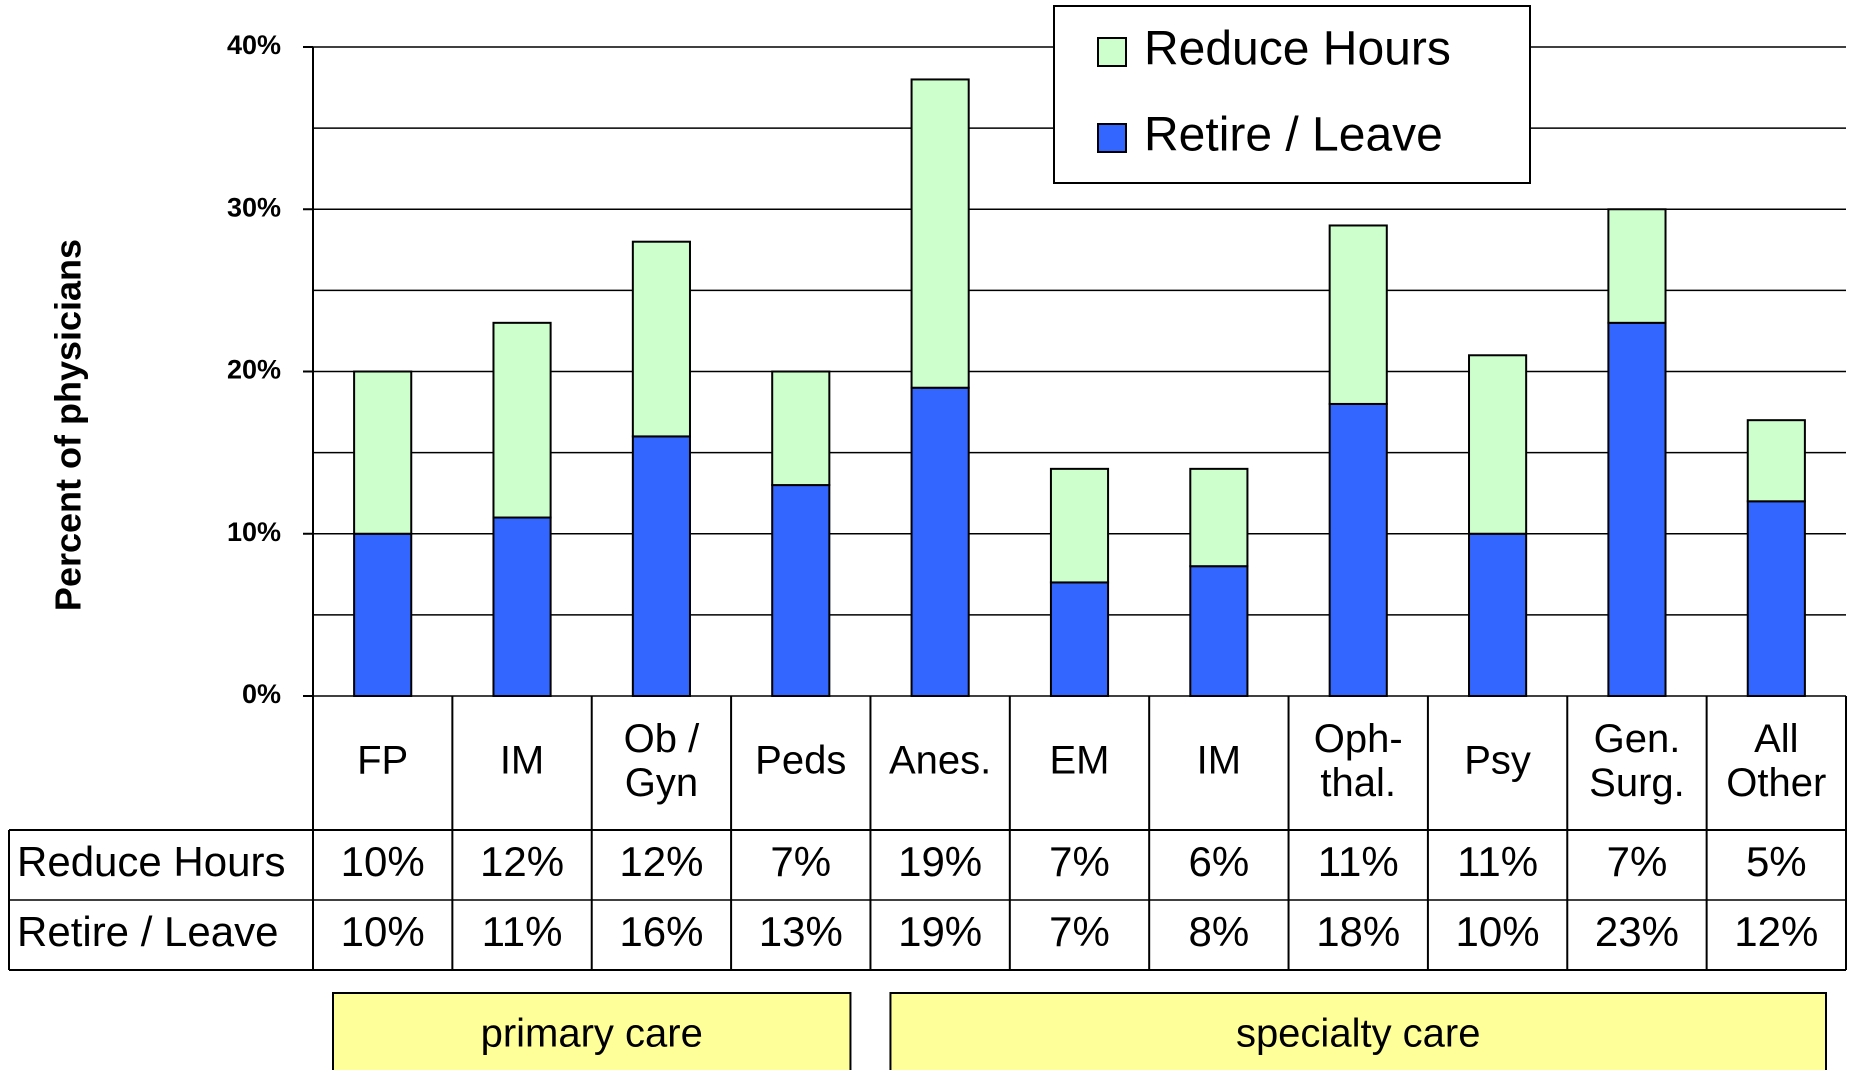 The width and height of the screenshot is (1850, 1070). What do you see at coordinates (940, 761) in the screenshot?
I see `x-tick-label: Anes.` at bounding box center [940, 761].